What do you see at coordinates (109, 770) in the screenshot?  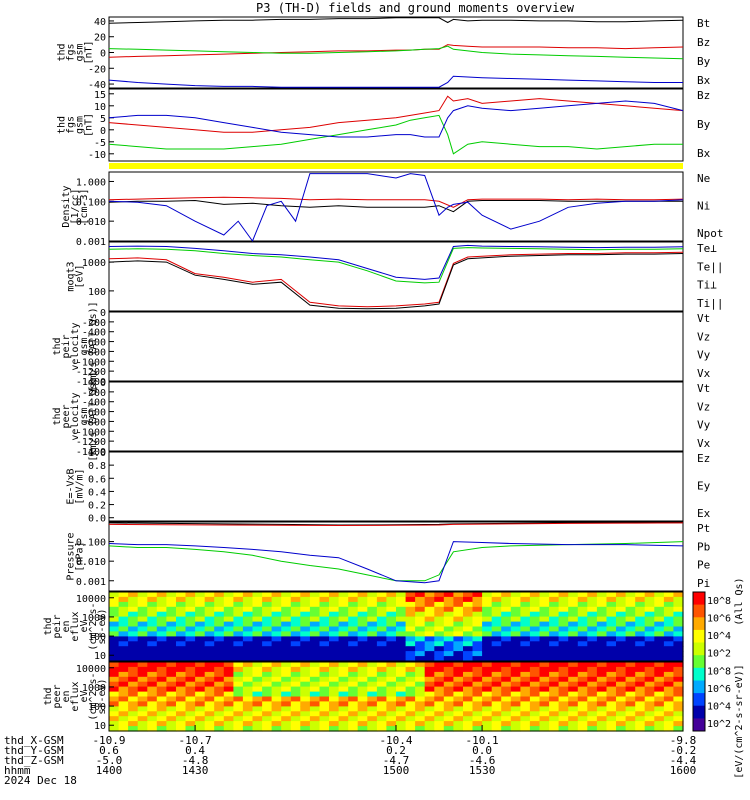 I see `x-tick-label: 1400` at bounding box center [109, 770].